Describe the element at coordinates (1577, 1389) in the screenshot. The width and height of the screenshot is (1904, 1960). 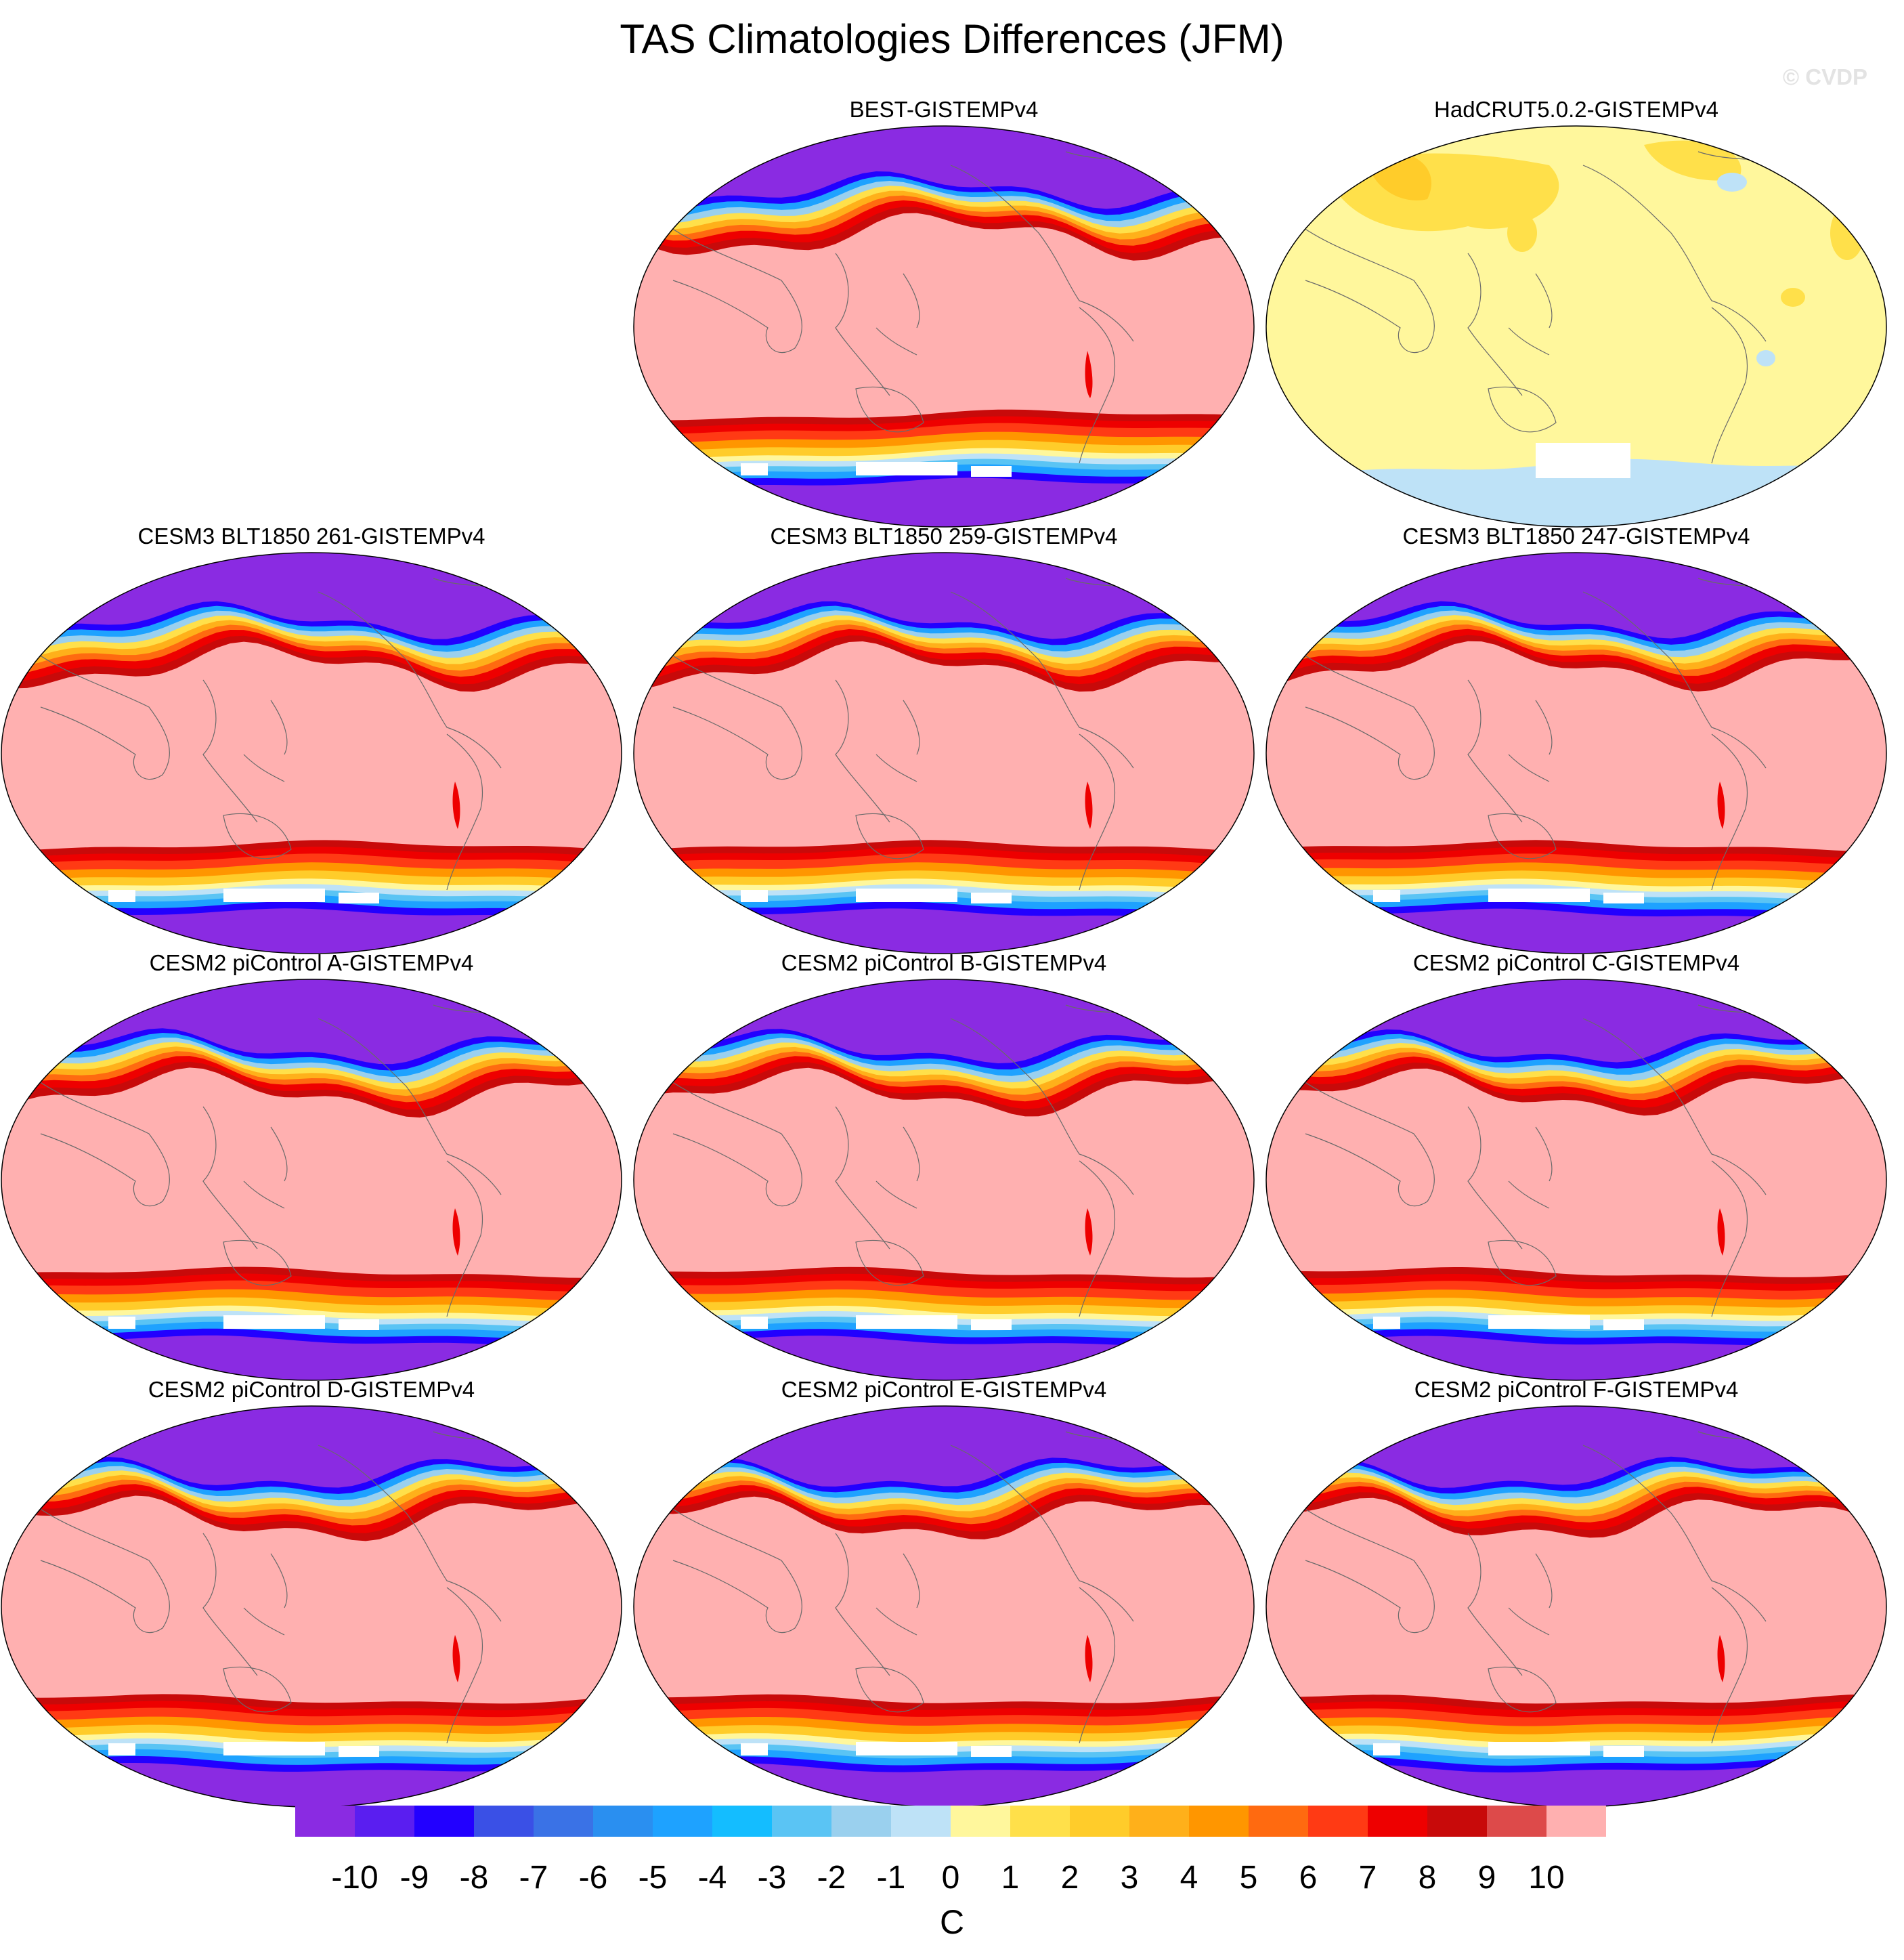
I see `panel-title: CESM2 piControl F-GISTEMPv4` at that location.